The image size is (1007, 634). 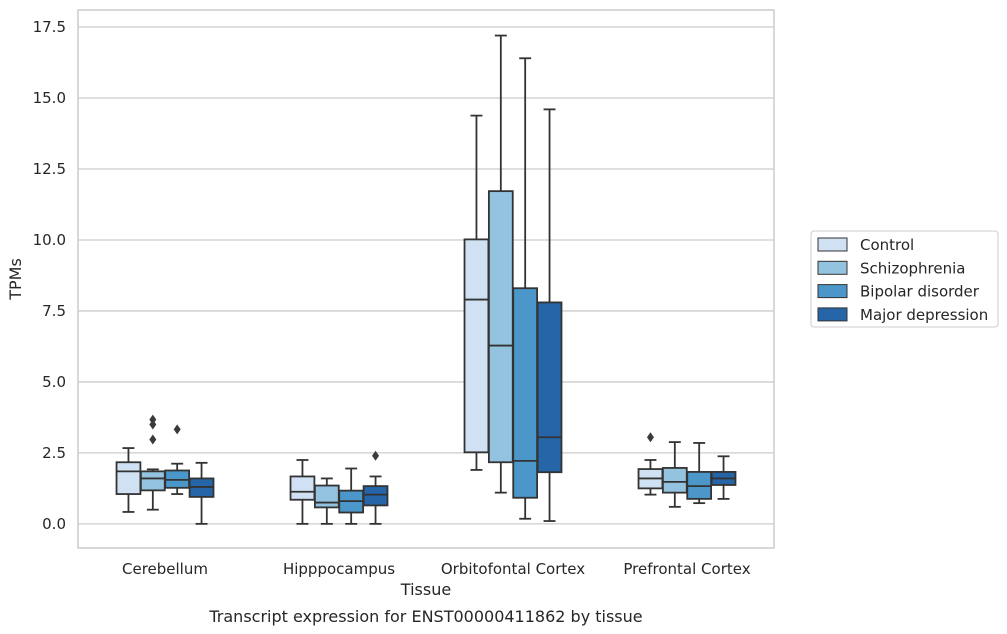 I want to click on y-tick-label: 10.0, so click(x=49, y=240).